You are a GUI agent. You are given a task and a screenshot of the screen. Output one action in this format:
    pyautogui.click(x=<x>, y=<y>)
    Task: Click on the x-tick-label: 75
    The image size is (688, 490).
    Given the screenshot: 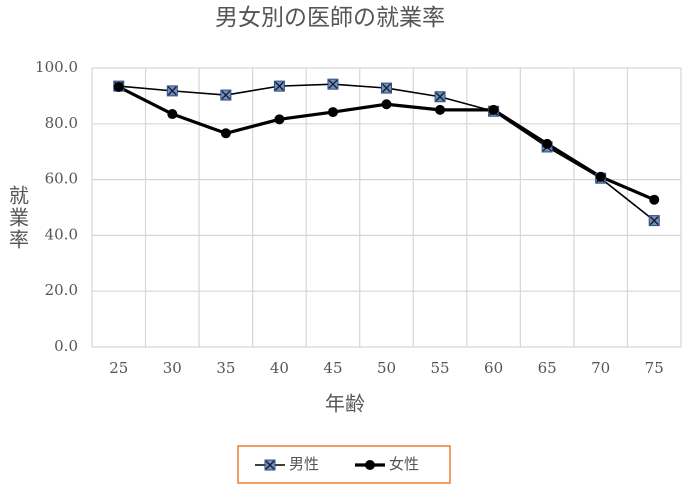 What is the action you would take?
    pyautogui.click(x=654, y=368)
    